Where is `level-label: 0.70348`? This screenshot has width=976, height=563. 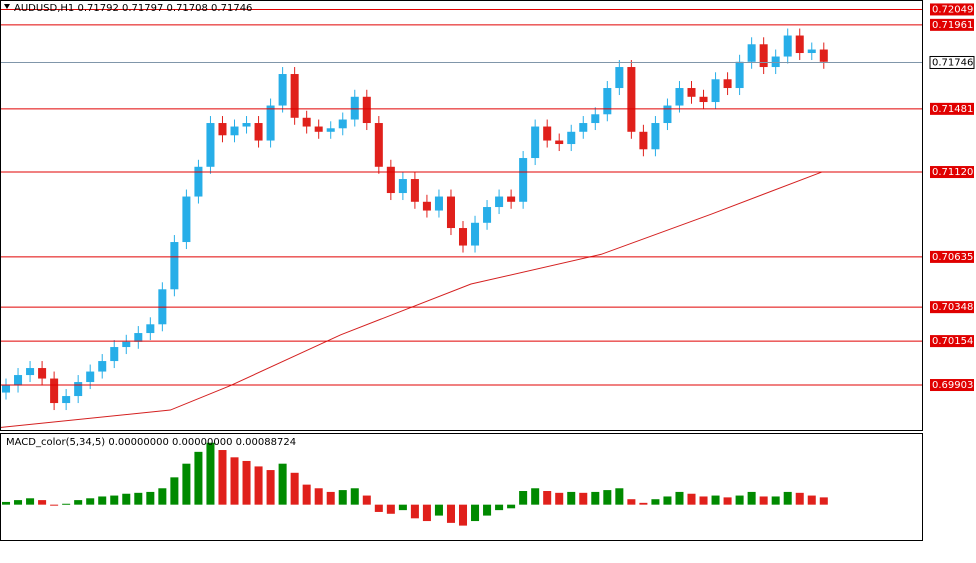
level-label: 0.70348 is located at coordinates (952, 307).